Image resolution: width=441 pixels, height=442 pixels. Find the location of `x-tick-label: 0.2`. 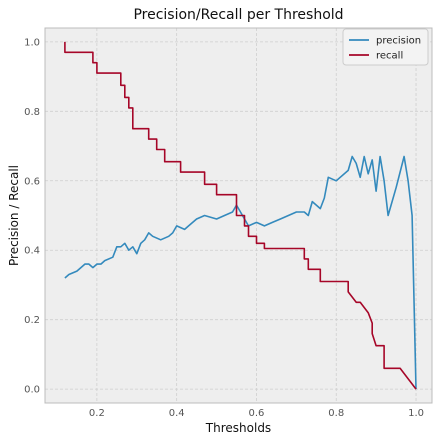

x-tick-label: 0.2 is located at coordinates (97, 413).